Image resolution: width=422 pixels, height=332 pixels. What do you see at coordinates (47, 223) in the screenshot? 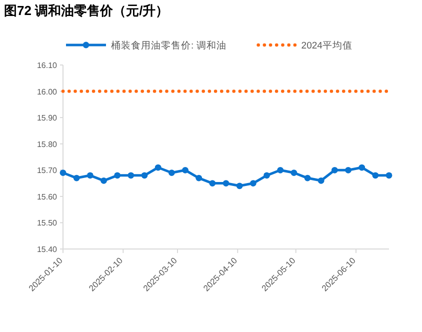
I see `y-tick-label: 15.50` at bounding box center [47, 223].